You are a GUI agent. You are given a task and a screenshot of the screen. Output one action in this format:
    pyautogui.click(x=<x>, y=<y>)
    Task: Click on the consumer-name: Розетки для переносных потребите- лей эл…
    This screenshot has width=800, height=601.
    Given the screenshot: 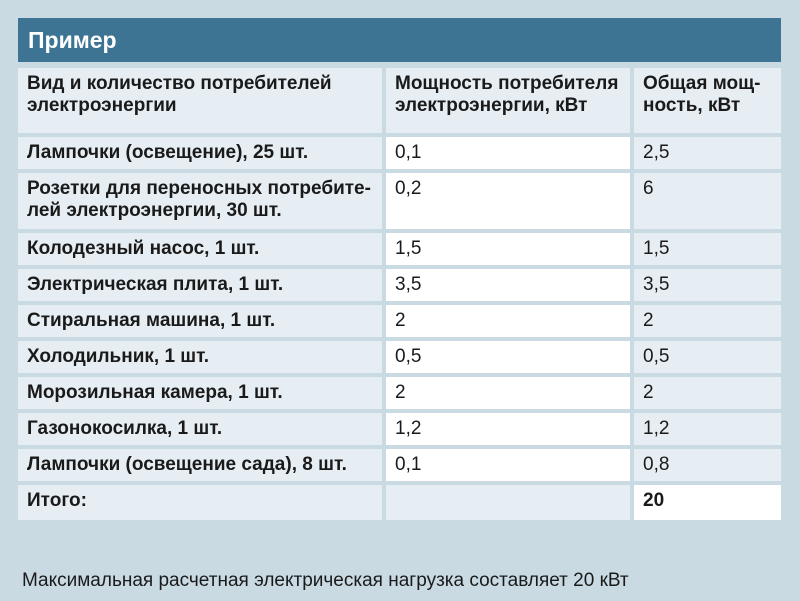 What is the action you would take?
    pyautogui.click(x=200, y=201)
    